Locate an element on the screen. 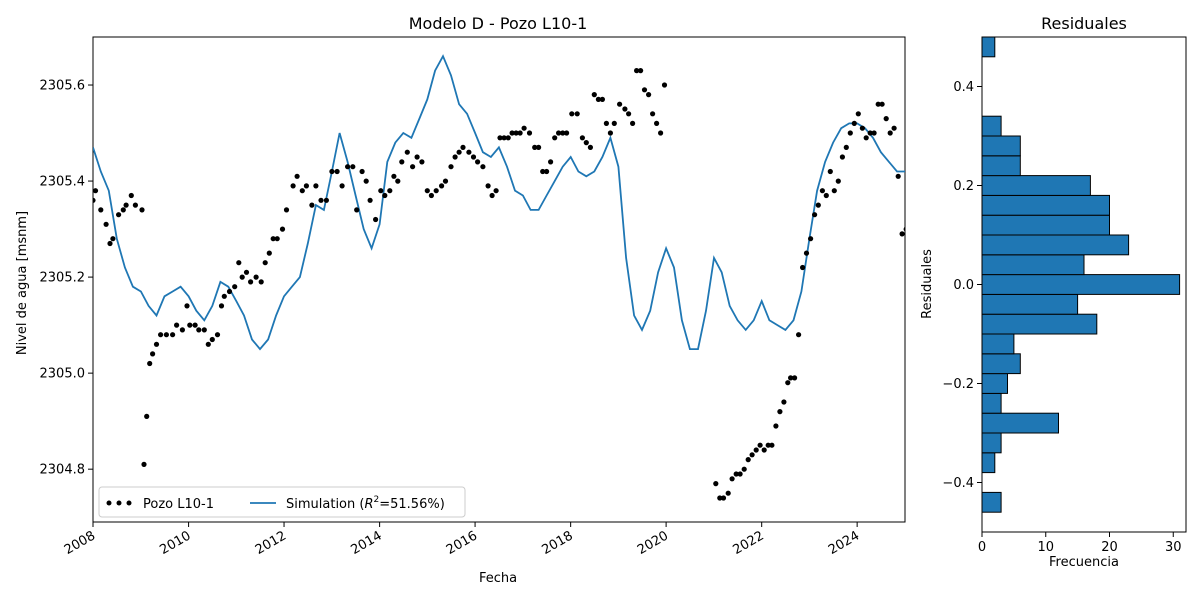  x-tick-label: 0 is located at coordinates (982, 547).